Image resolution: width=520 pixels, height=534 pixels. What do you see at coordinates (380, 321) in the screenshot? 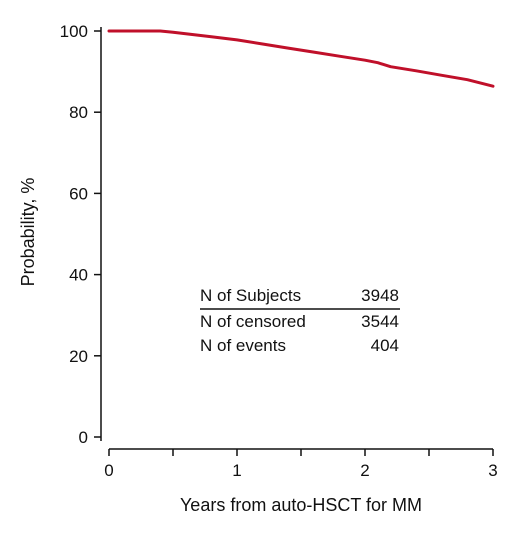
I see `table-row-censored-value: 3544` at bounding box center [380, 321].